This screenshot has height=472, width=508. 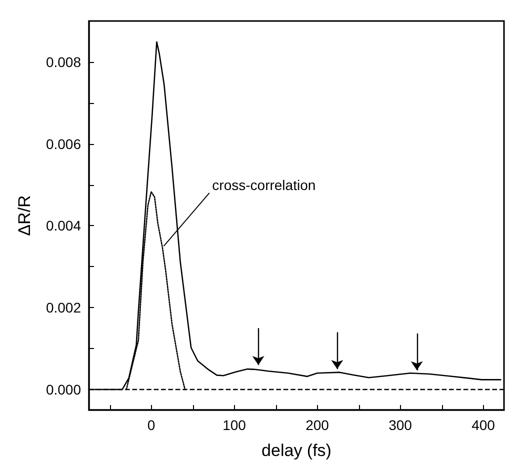 What do you see at coordinates (64, 144) in the screenshot?
I see `y-tick-label: 0.006` at bounding box center [64, 144].